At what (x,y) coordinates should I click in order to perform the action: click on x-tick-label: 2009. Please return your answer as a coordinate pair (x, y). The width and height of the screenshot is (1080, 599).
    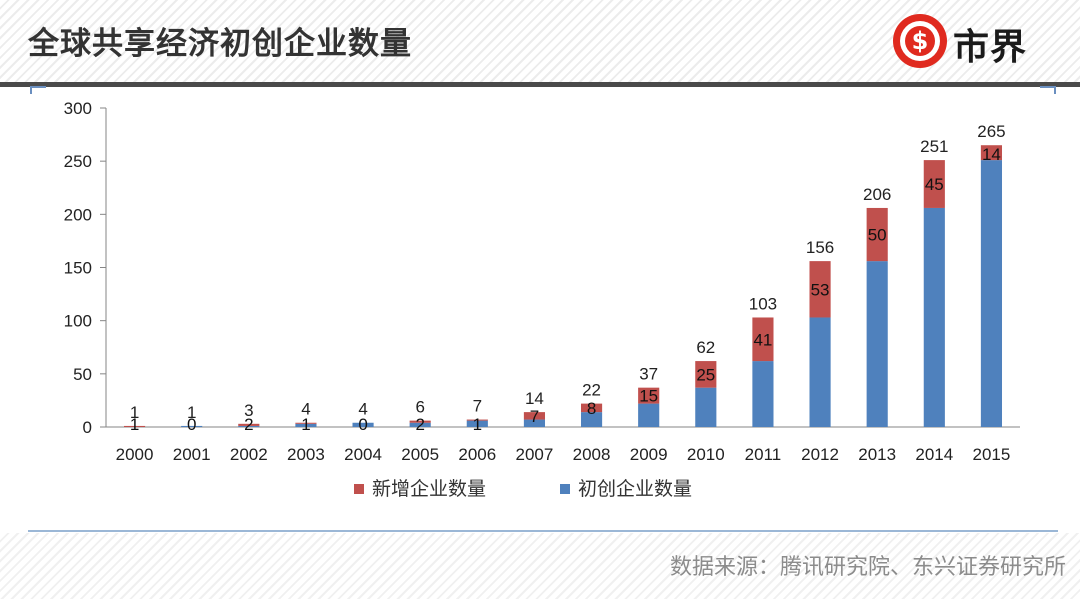
    Looking at the image, I should click on (649, 454).